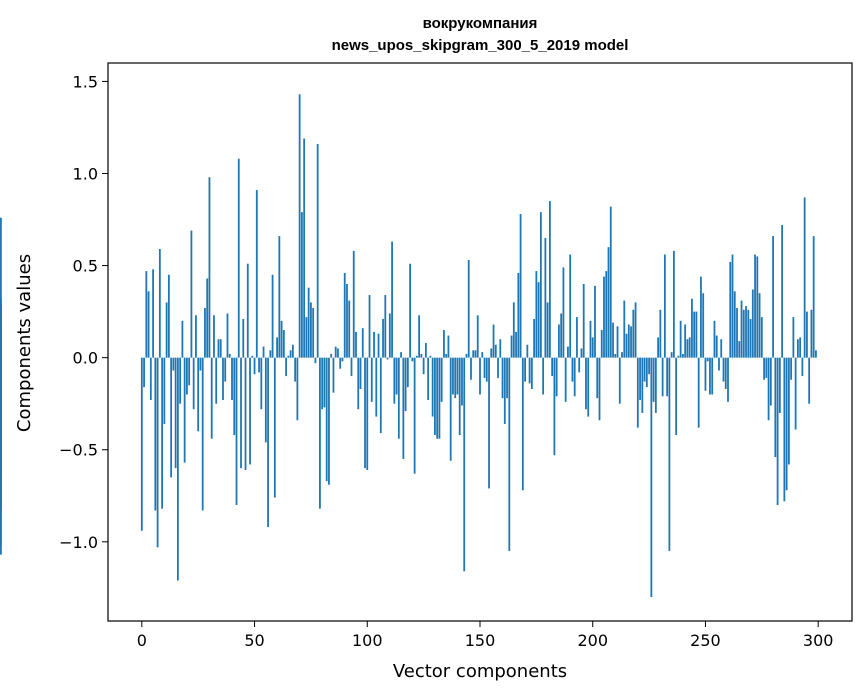  What do you see at coordinates (480, 45) in the screenshot?
I see `chart-title-line2: news_upos_skipgram_300_5_2019 model` at bounding box center [480, 45].